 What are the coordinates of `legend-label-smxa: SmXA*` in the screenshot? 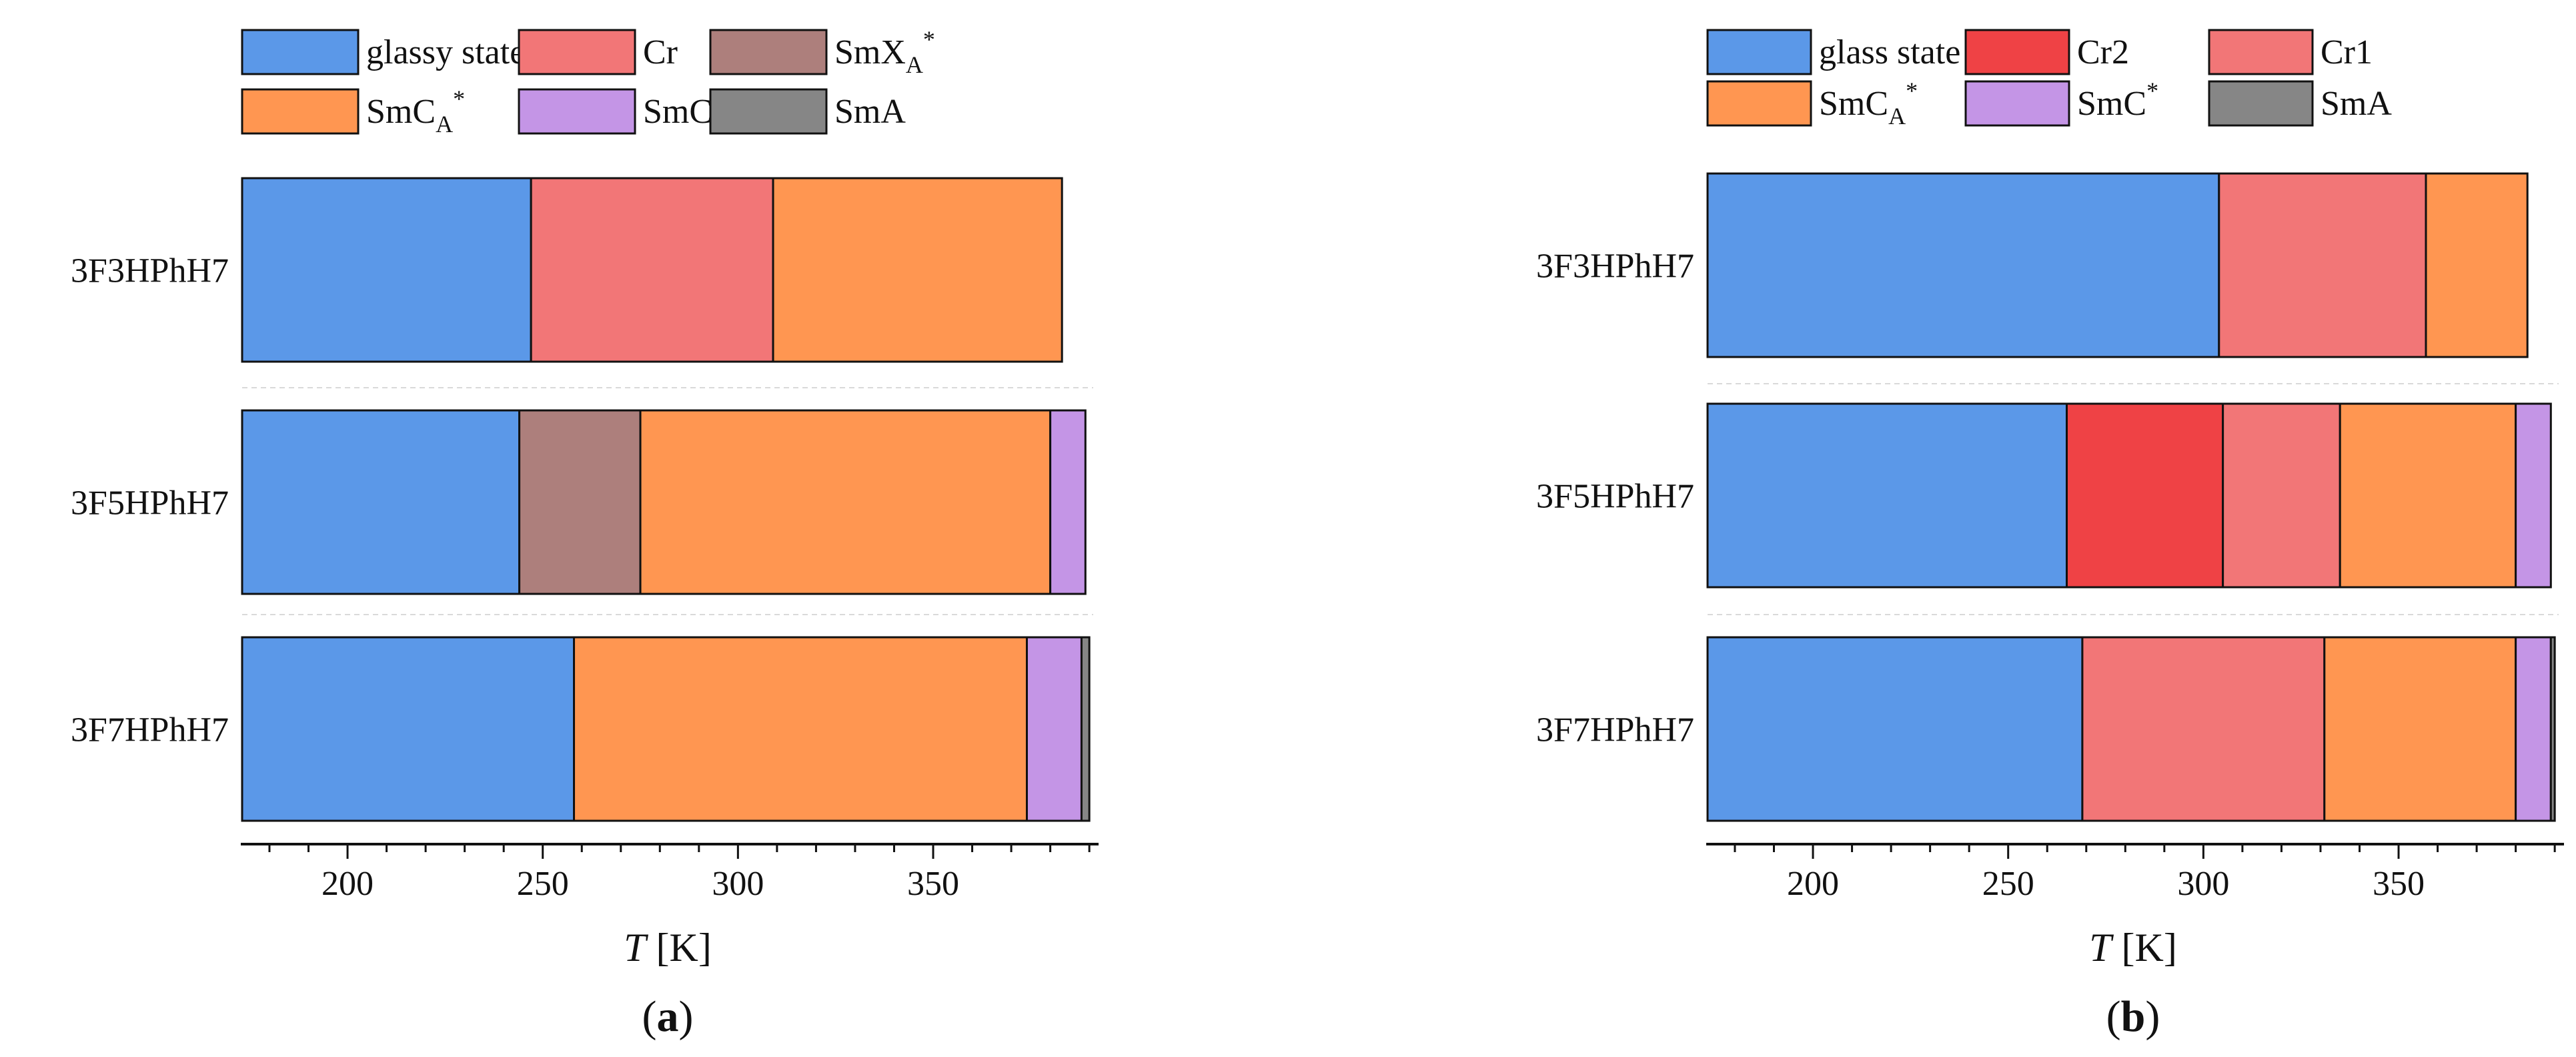 It's located at (884, 52).